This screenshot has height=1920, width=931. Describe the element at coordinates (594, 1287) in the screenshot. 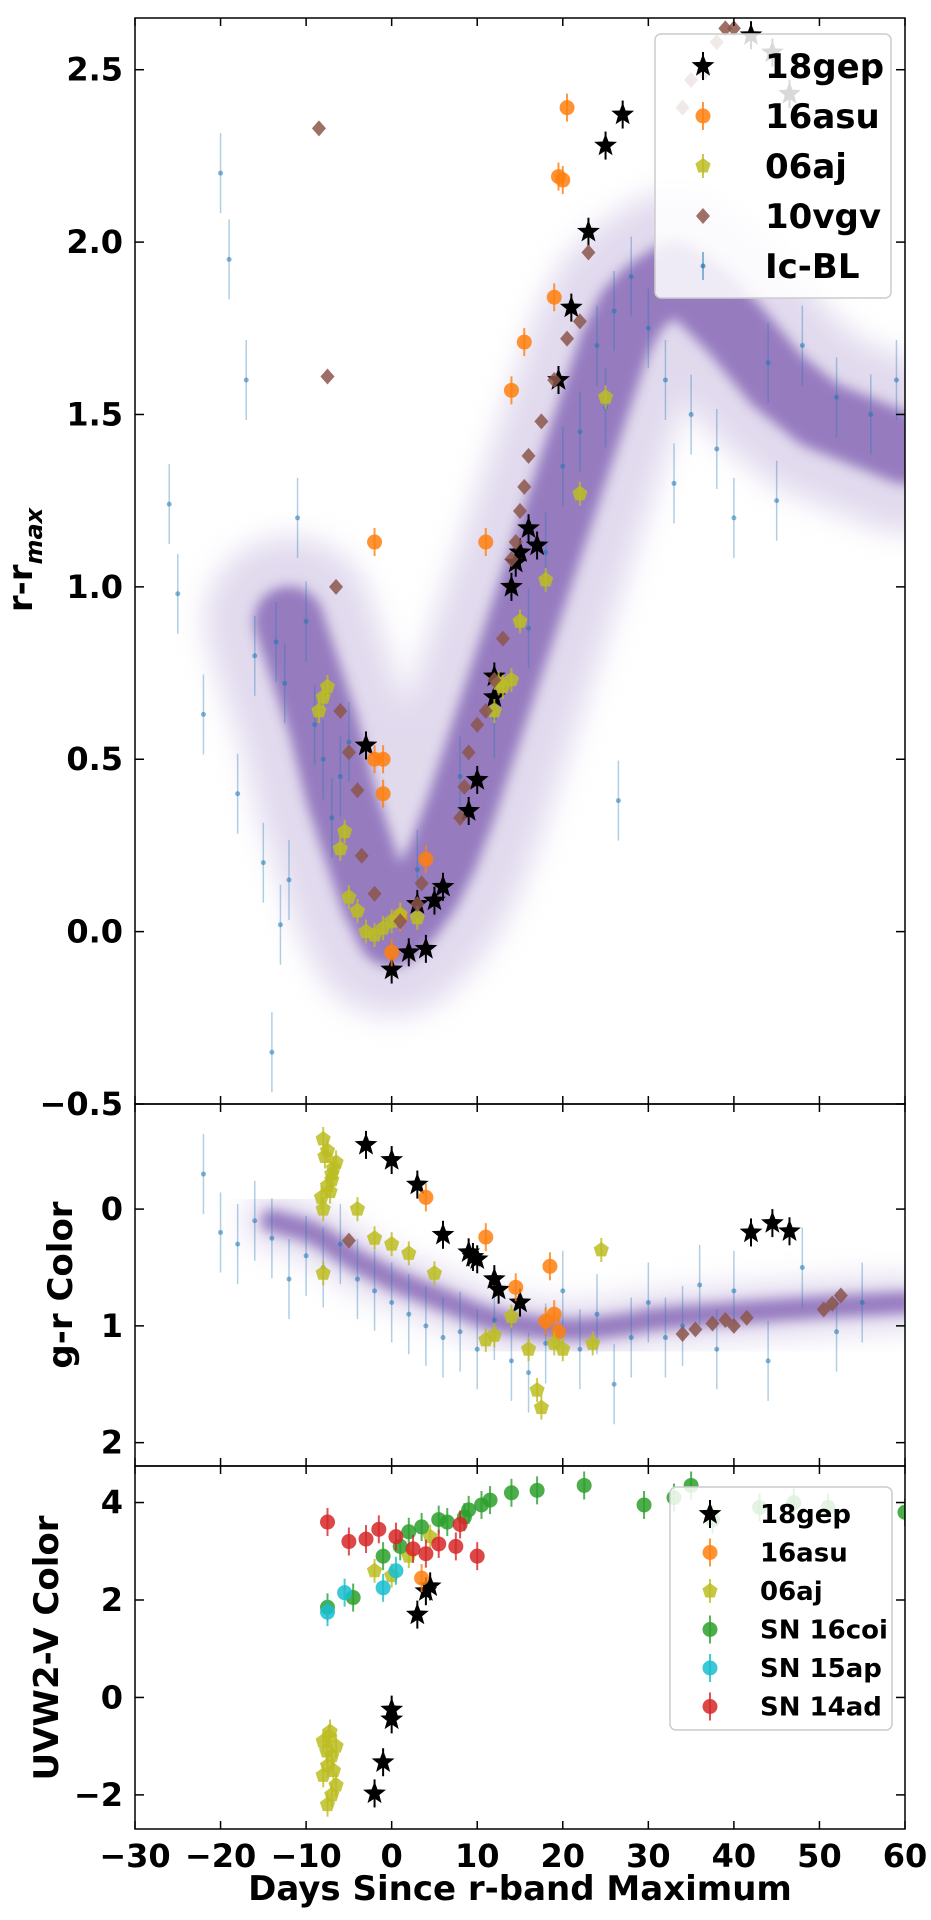

I see `series-10vgv` at that location.